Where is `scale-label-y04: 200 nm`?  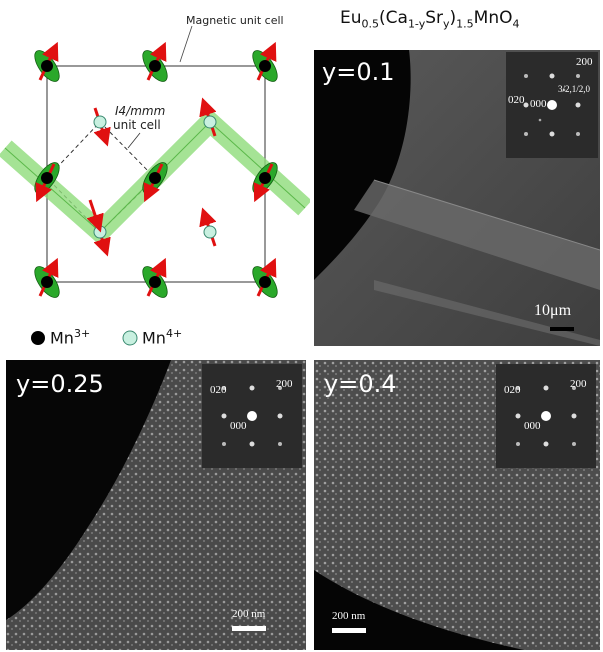
scale-label-y04: 200 nm is located at coordinates (349, 616).